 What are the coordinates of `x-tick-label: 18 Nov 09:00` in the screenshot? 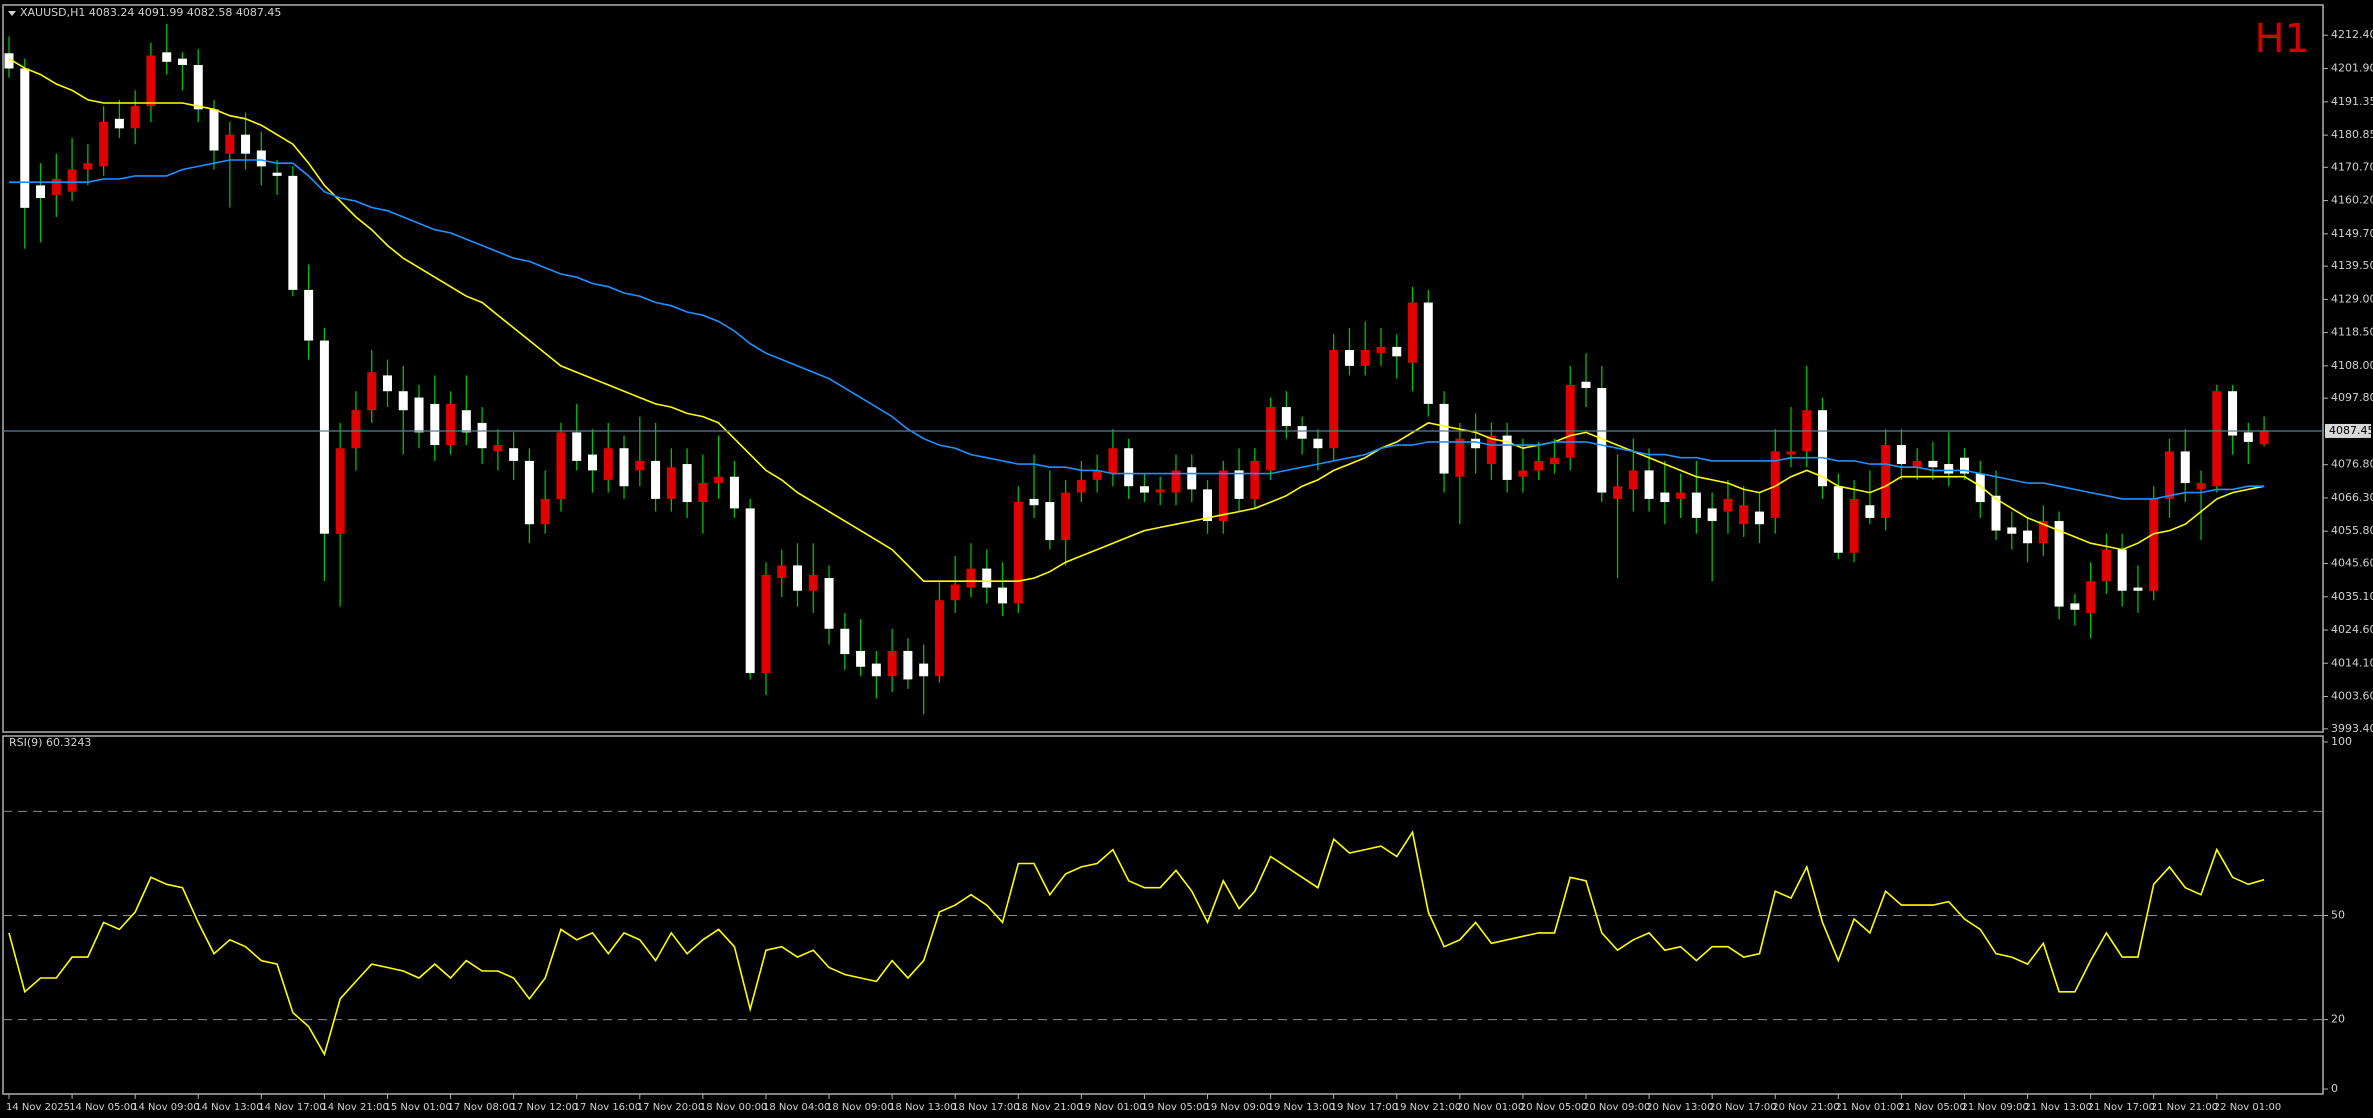 It's located at (859, 1107).